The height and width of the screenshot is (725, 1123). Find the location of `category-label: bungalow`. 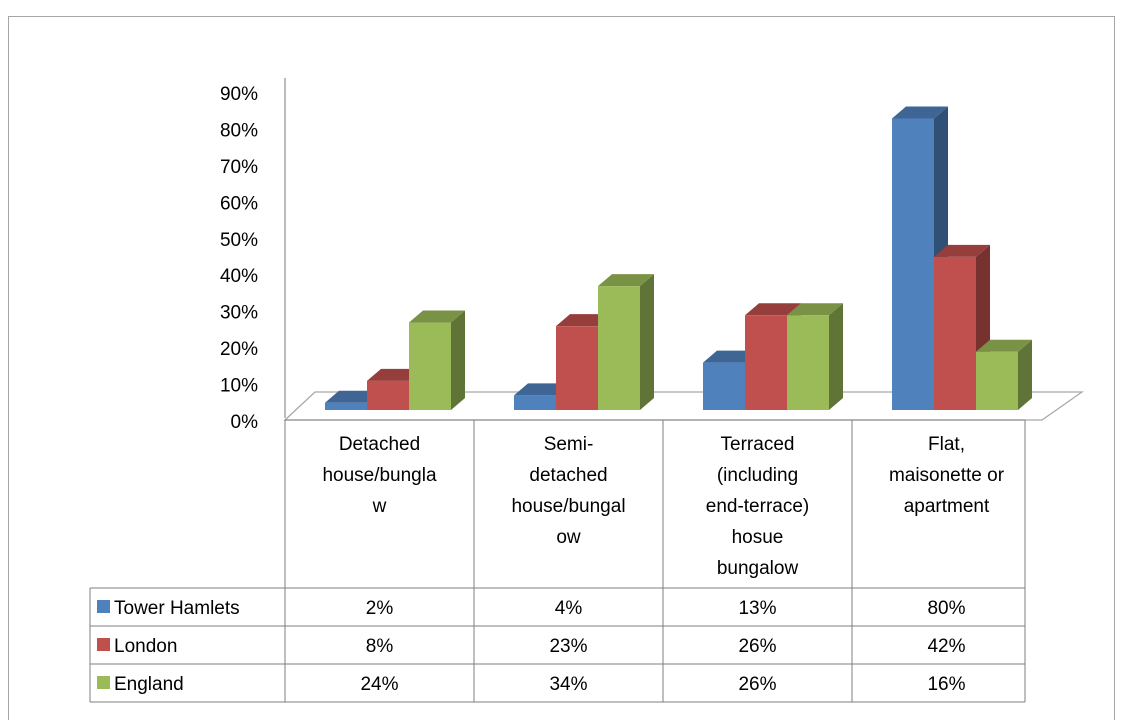

category-label: bungalow is located at coordinates (758, 568).